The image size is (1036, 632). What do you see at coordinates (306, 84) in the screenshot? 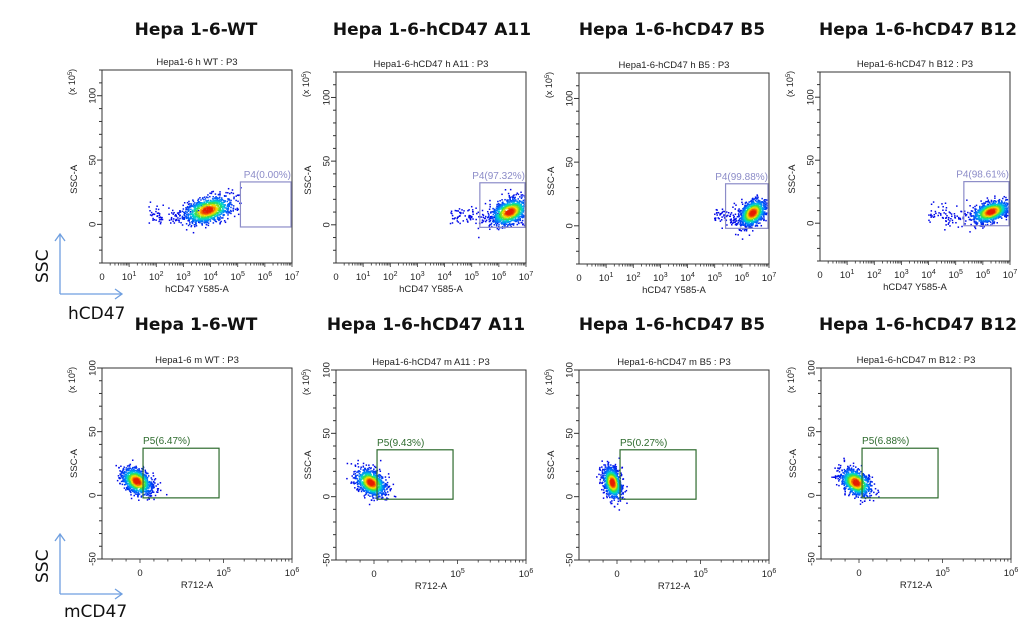
I see `y-unit-label: (x 105)` at bounding box center [306, 84].